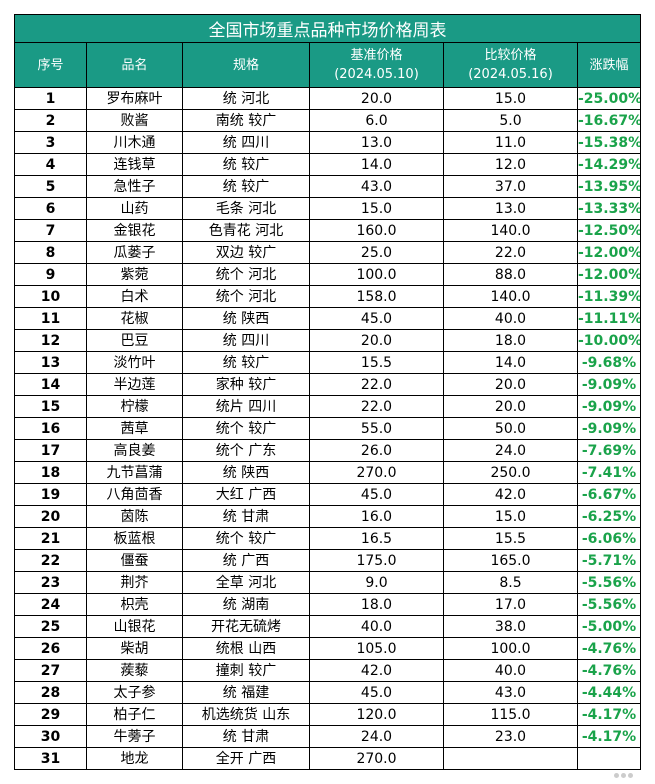 This screenshot has height=784, width=655. Describe the element at coordinates (50, 65) in the screenshot. I see `header-index: 序号` at that location.